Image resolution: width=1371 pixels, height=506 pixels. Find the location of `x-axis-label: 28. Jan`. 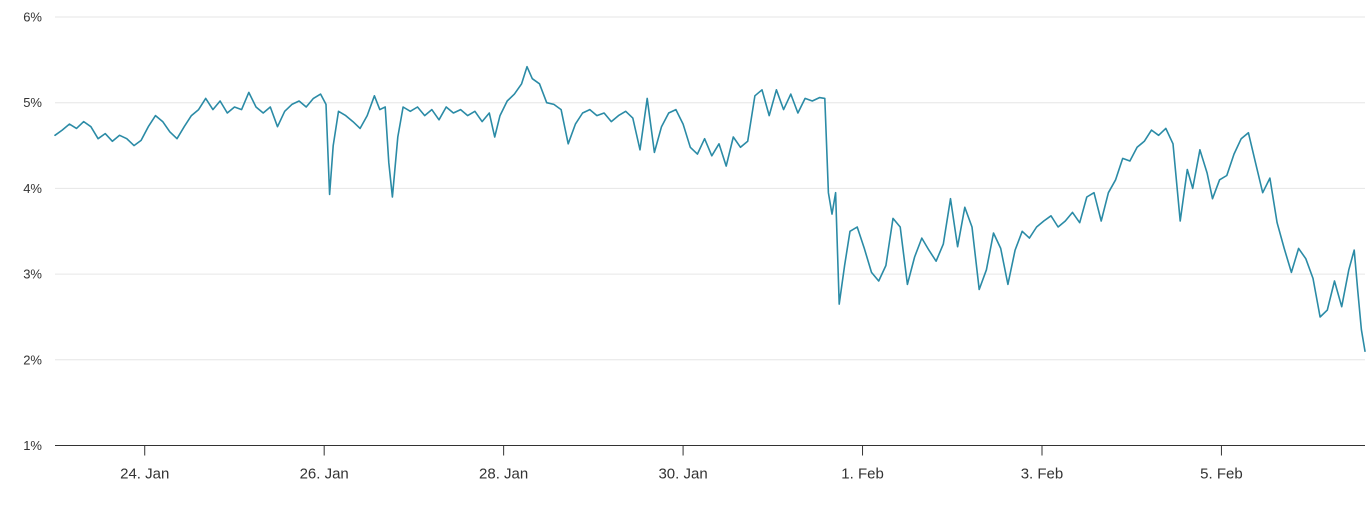

x-axis-label: 28. Jan is located at coordinates (503, 474).